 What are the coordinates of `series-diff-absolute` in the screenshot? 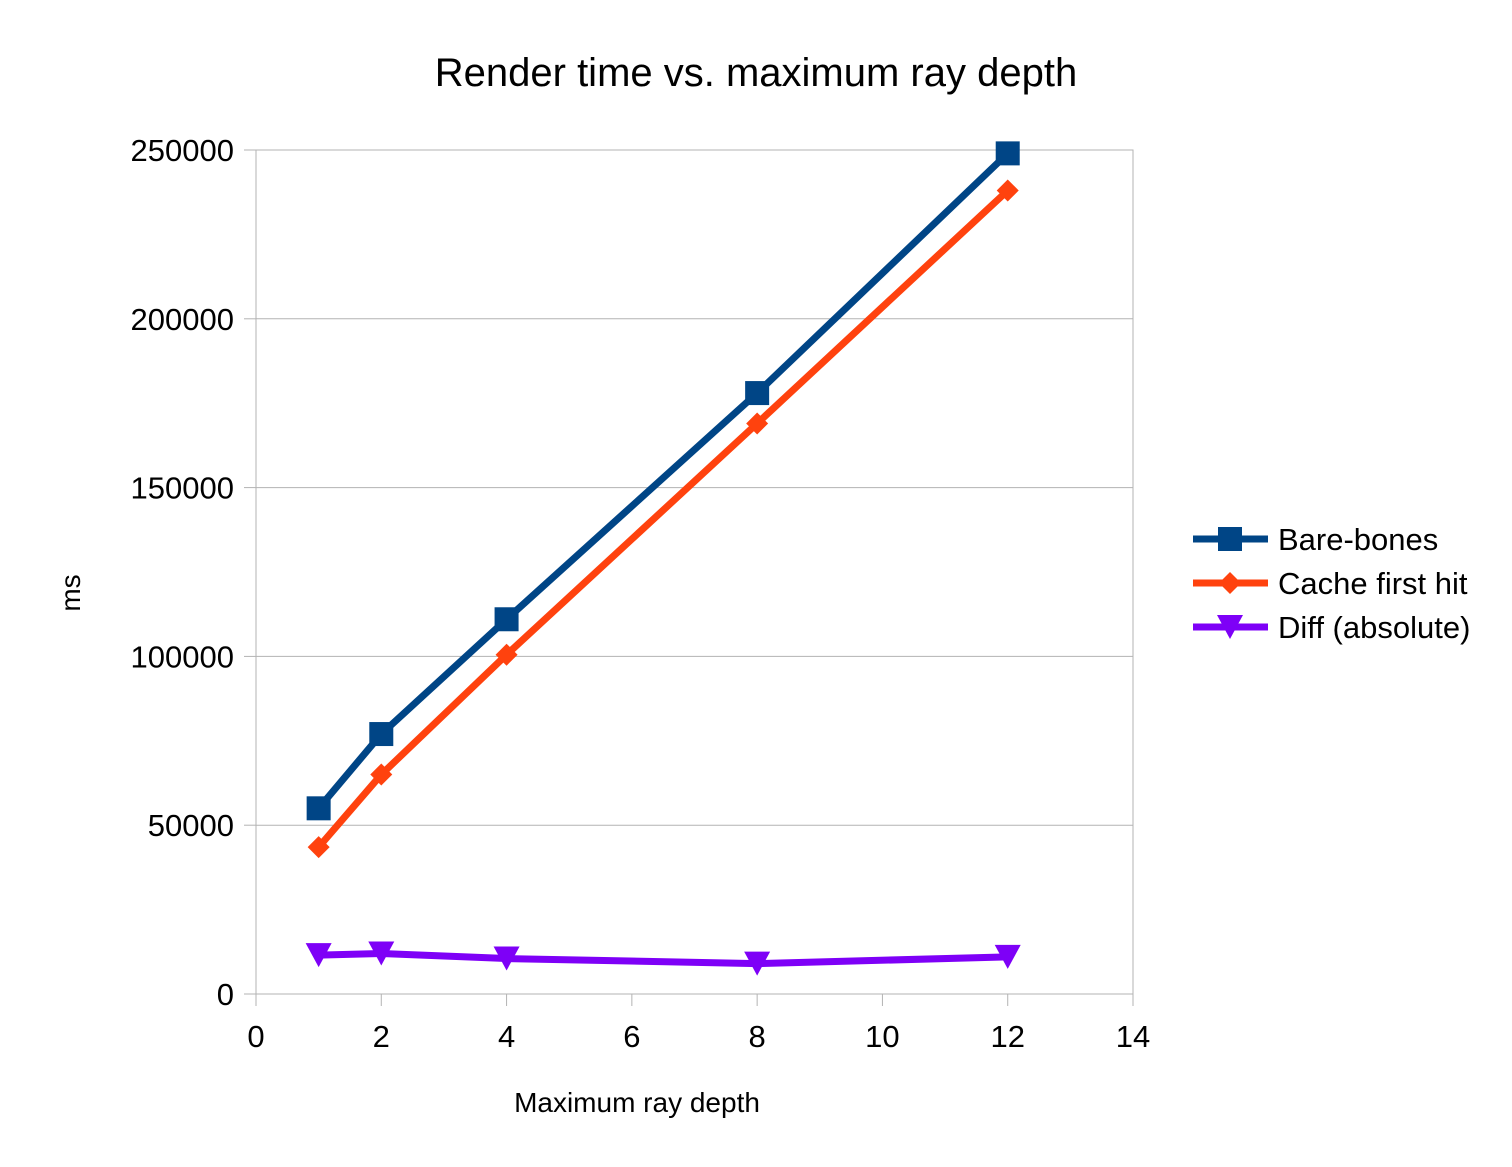 It's located at (663, 958).